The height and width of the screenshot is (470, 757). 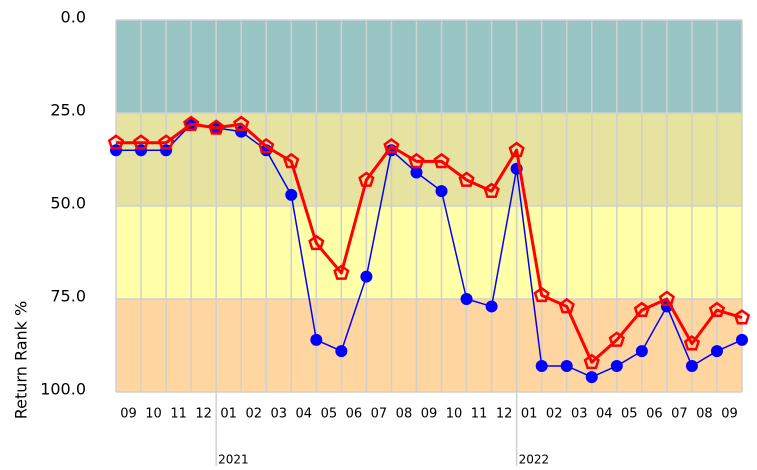 I want to click on y-tick-label: 0.0, so click(x=73, y=17).